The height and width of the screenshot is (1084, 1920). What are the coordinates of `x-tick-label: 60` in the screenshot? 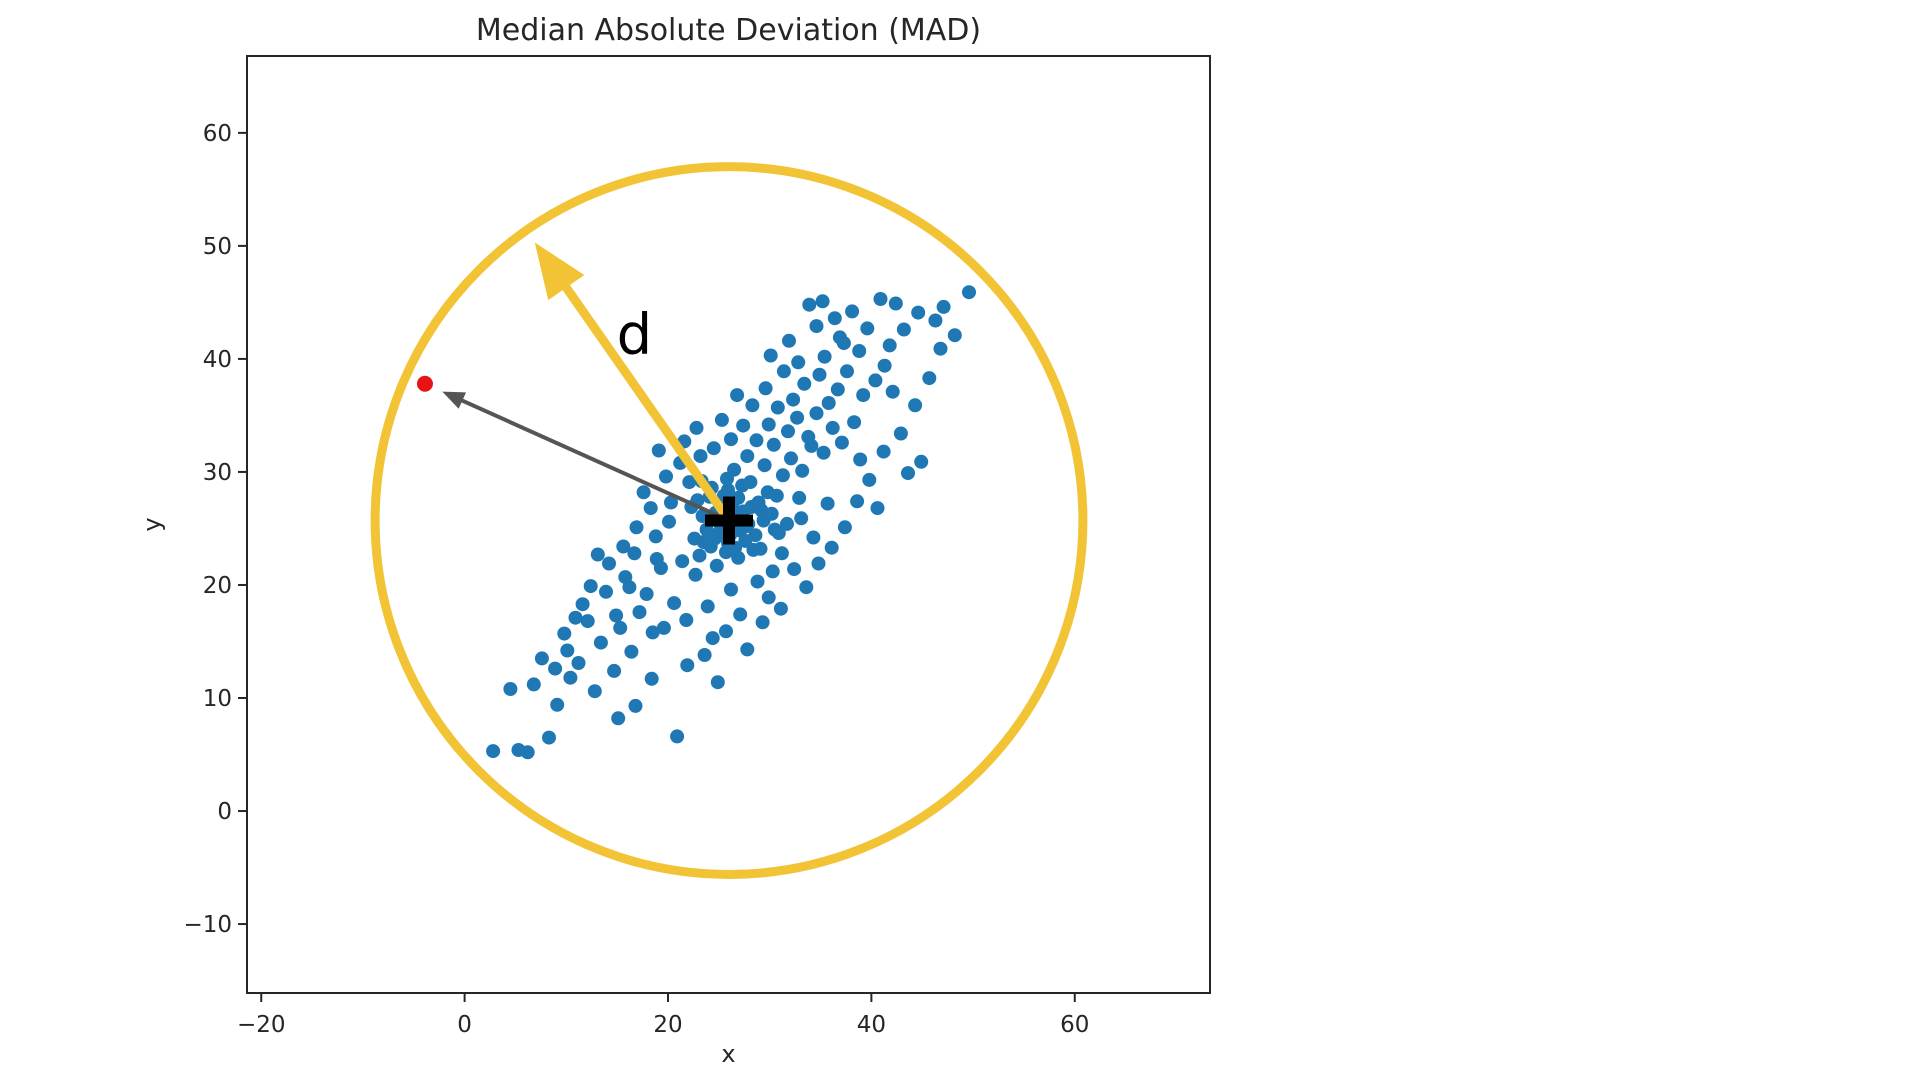 It's located at (1074, 1025).